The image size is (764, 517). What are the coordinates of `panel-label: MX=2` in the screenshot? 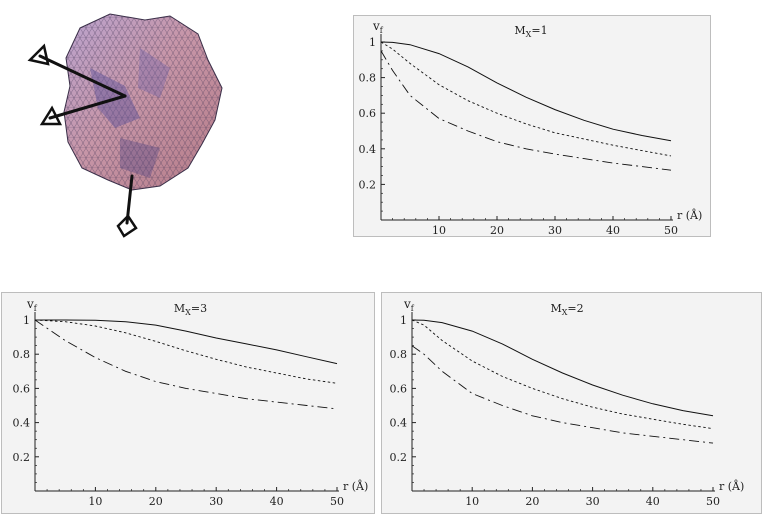 It's located at (566, 309).